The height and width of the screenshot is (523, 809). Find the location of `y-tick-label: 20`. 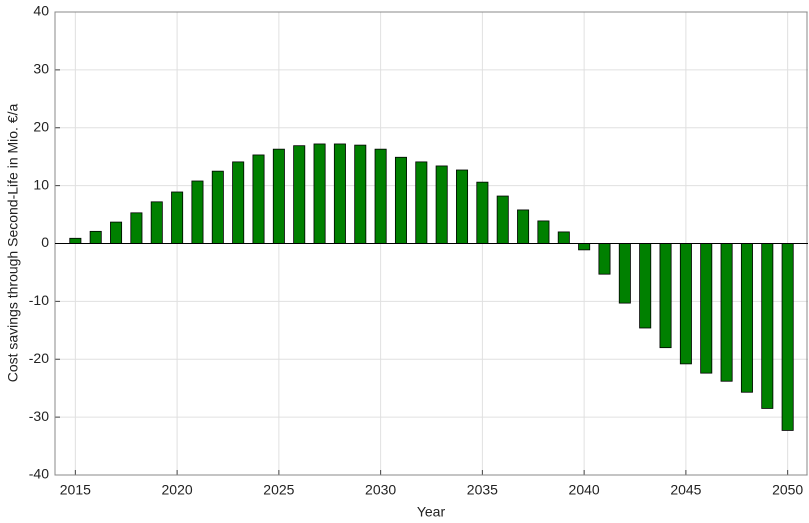

y-tick-label: 20 is located at coordinates (41, 126).